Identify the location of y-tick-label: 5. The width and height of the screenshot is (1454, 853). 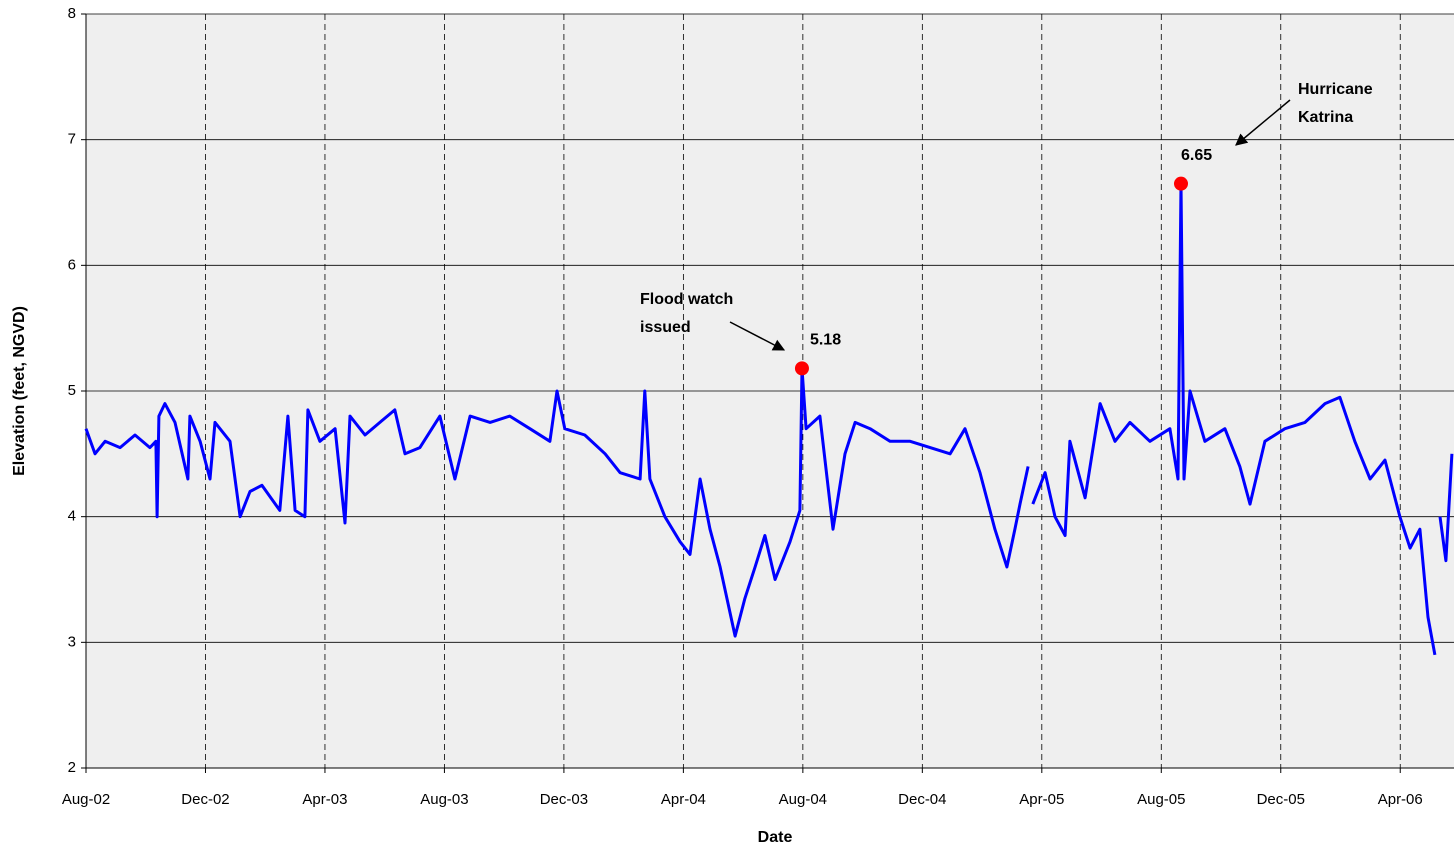
(72, 390).